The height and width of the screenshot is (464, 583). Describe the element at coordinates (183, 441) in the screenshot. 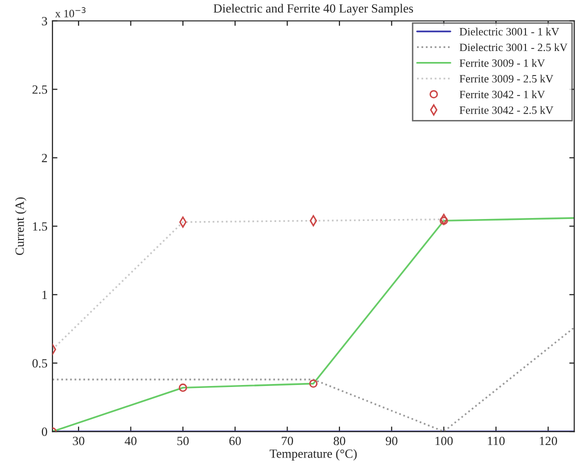

I see `x-tick-label: 50` at that location.